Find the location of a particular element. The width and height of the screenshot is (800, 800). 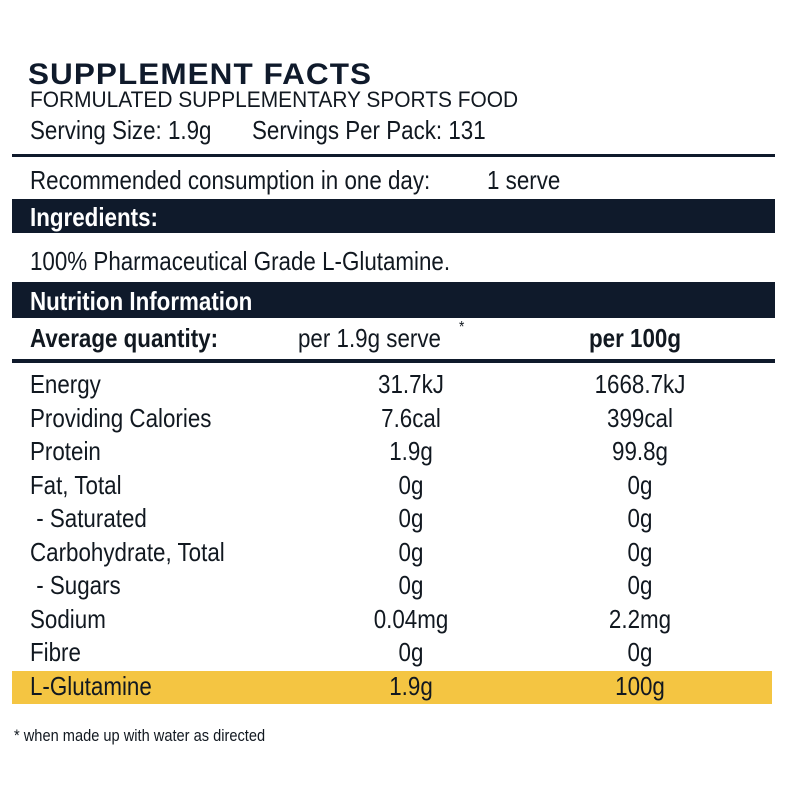

nutrition-heading: Nutrition Information is located at coordinates (141, 301).